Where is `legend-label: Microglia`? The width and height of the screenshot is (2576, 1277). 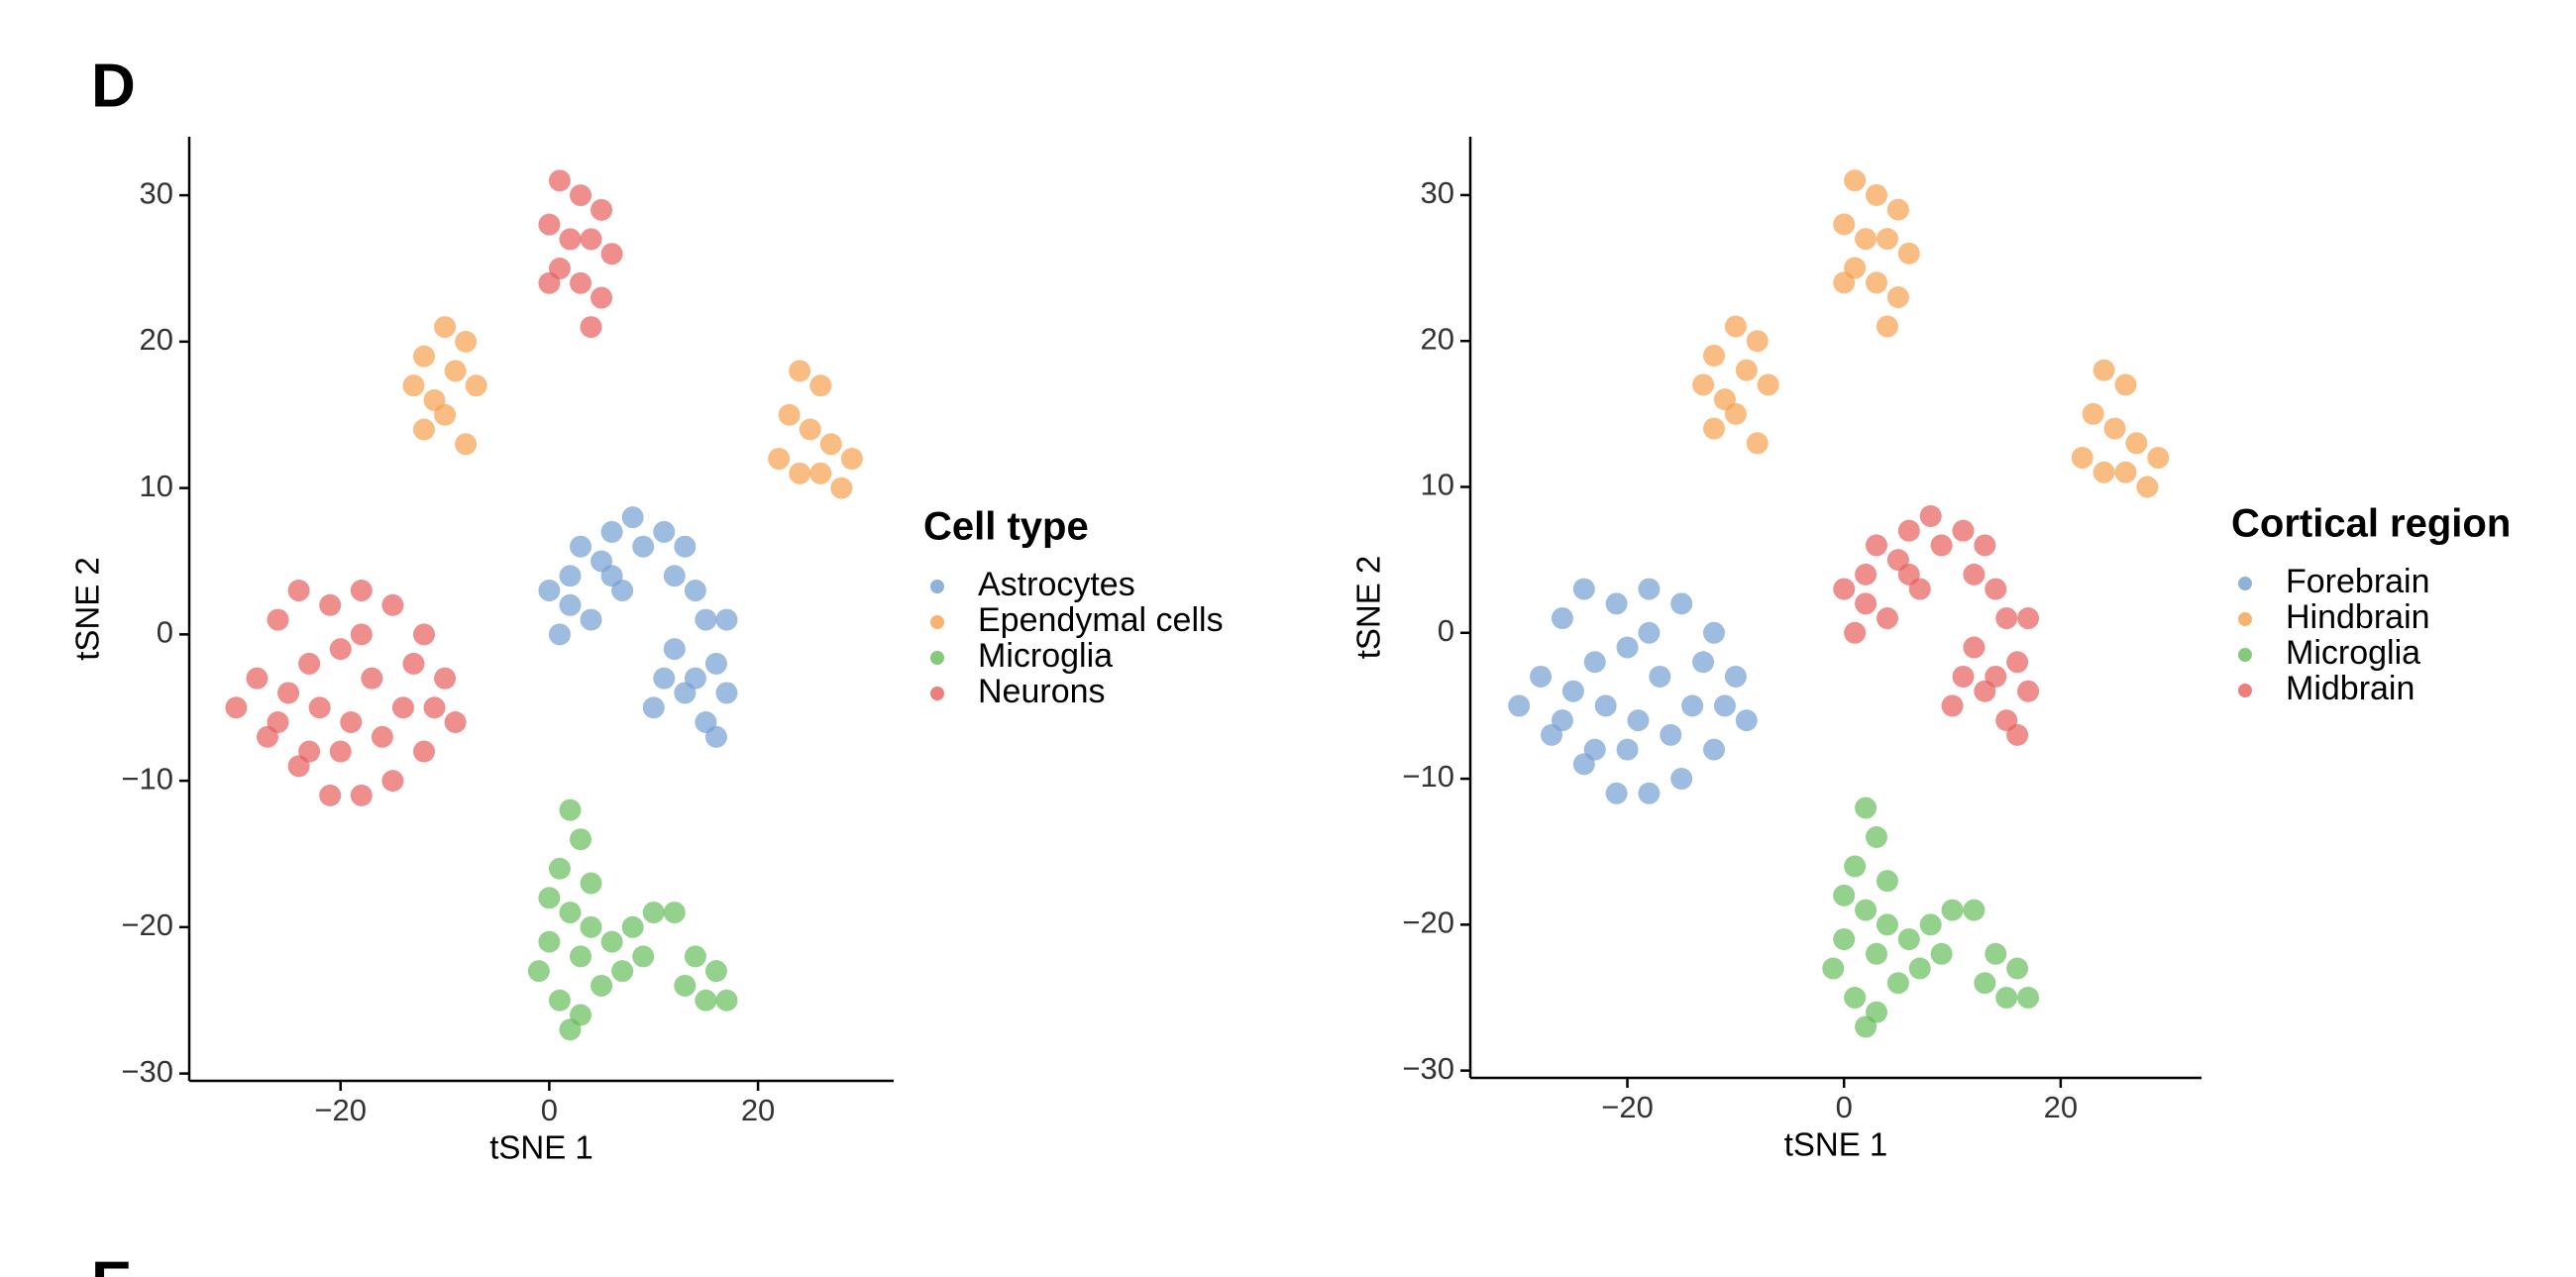
legend-label: Microglia is located at coordinates (1046, 656).